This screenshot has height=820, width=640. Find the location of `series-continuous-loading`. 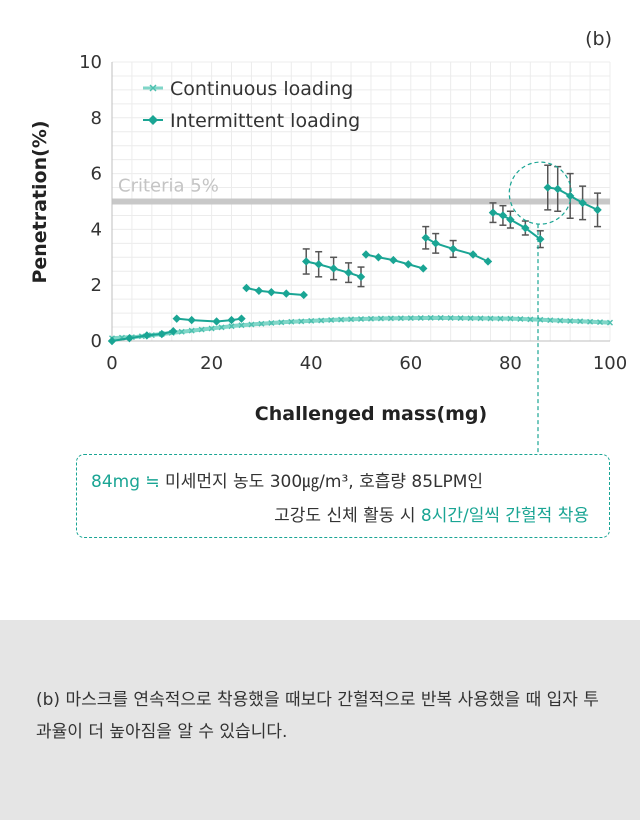

series-continuous-loading is located at coordinates (361, 328).